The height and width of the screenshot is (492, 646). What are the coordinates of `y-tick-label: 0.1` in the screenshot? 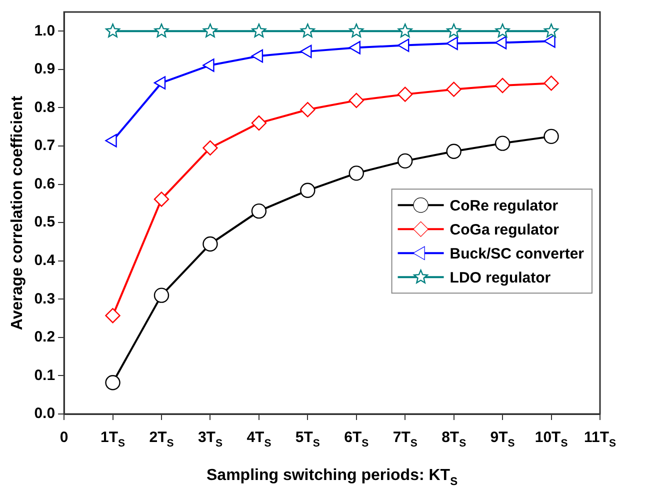 It's located at (45, 375).